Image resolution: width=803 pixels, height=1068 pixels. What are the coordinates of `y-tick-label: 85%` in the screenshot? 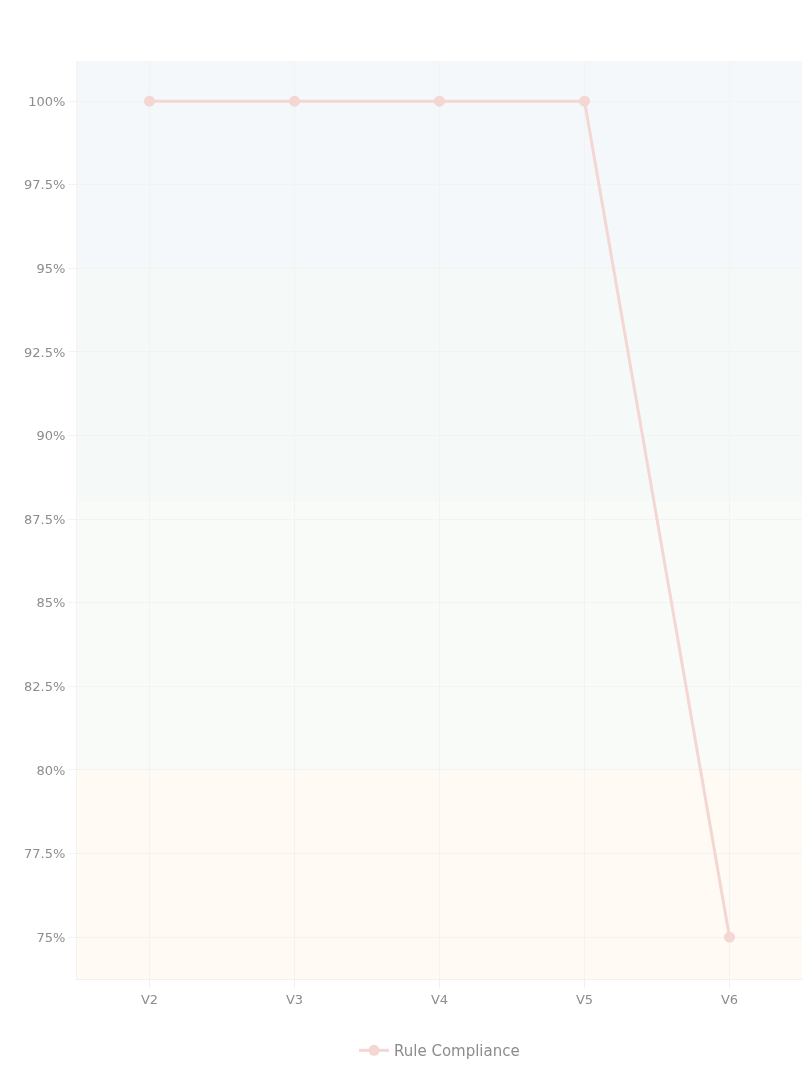 It's located at (51, 603).